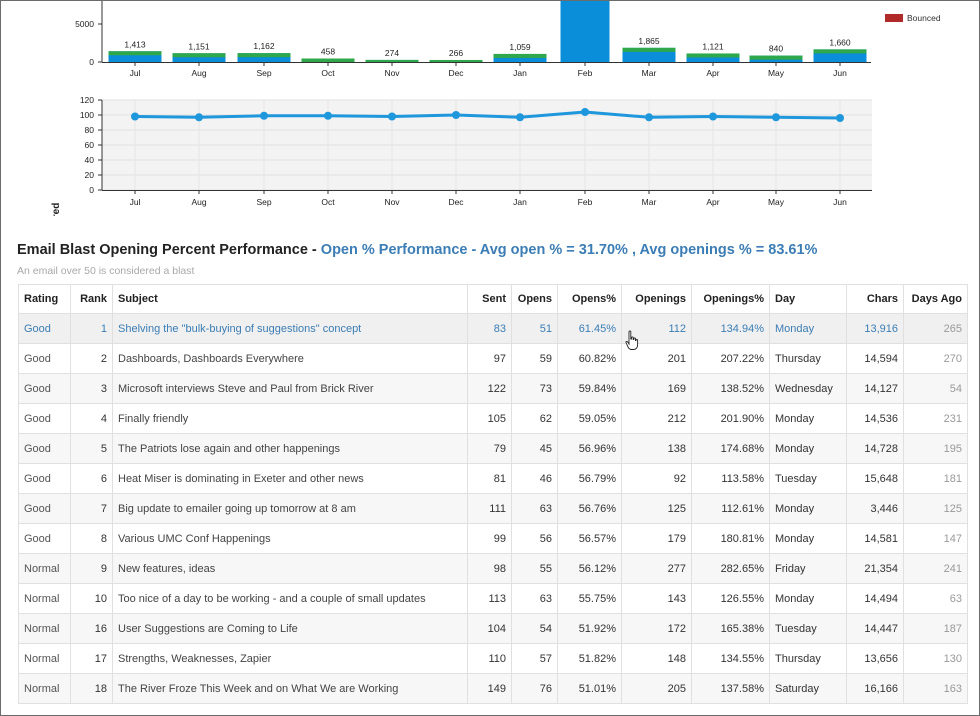  I want to click on bar-value-label: 458, so click(328, 52).